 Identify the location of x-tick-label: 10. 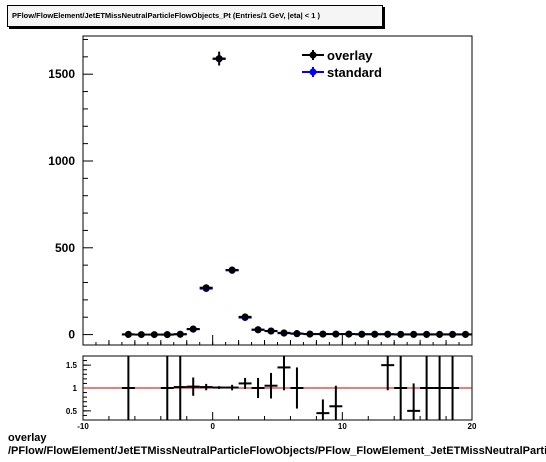
(342, 426).